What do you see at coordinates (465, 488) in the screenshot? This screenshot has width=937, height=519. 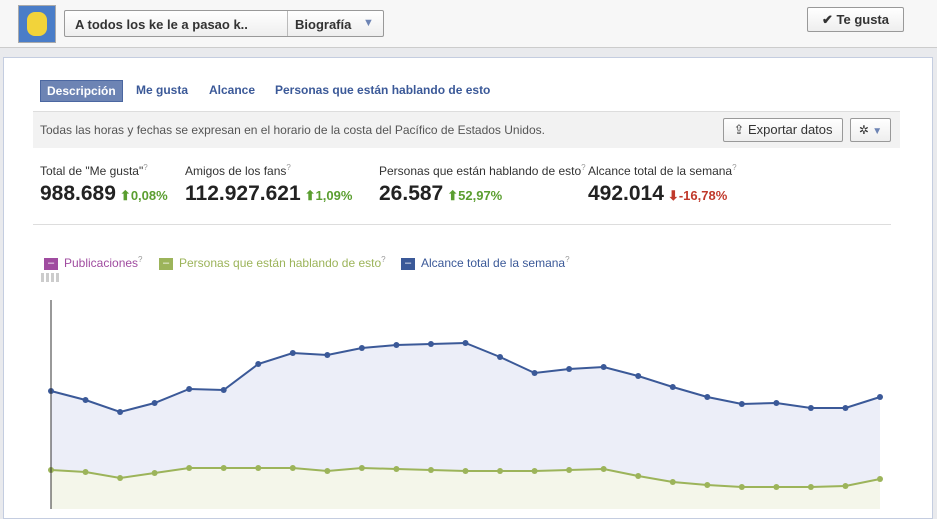 I see `area` at bounding box center [465, 488].